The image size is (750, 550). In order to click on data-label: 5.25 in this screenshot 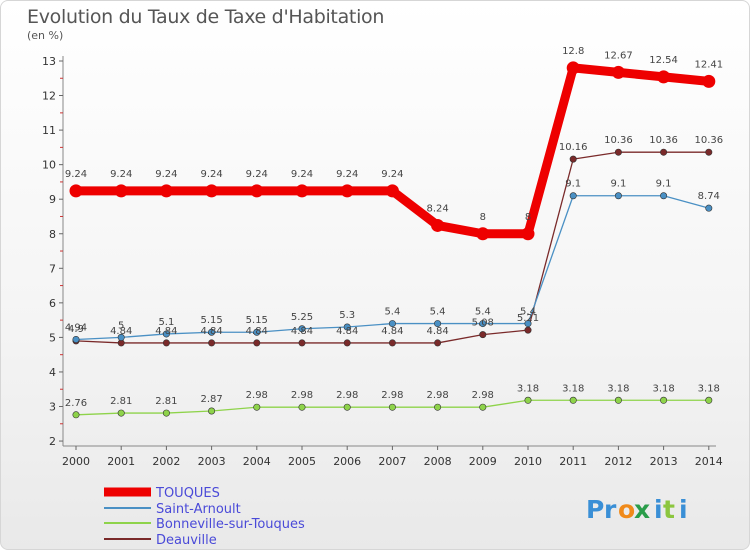, I will do `click(302, 317)`.